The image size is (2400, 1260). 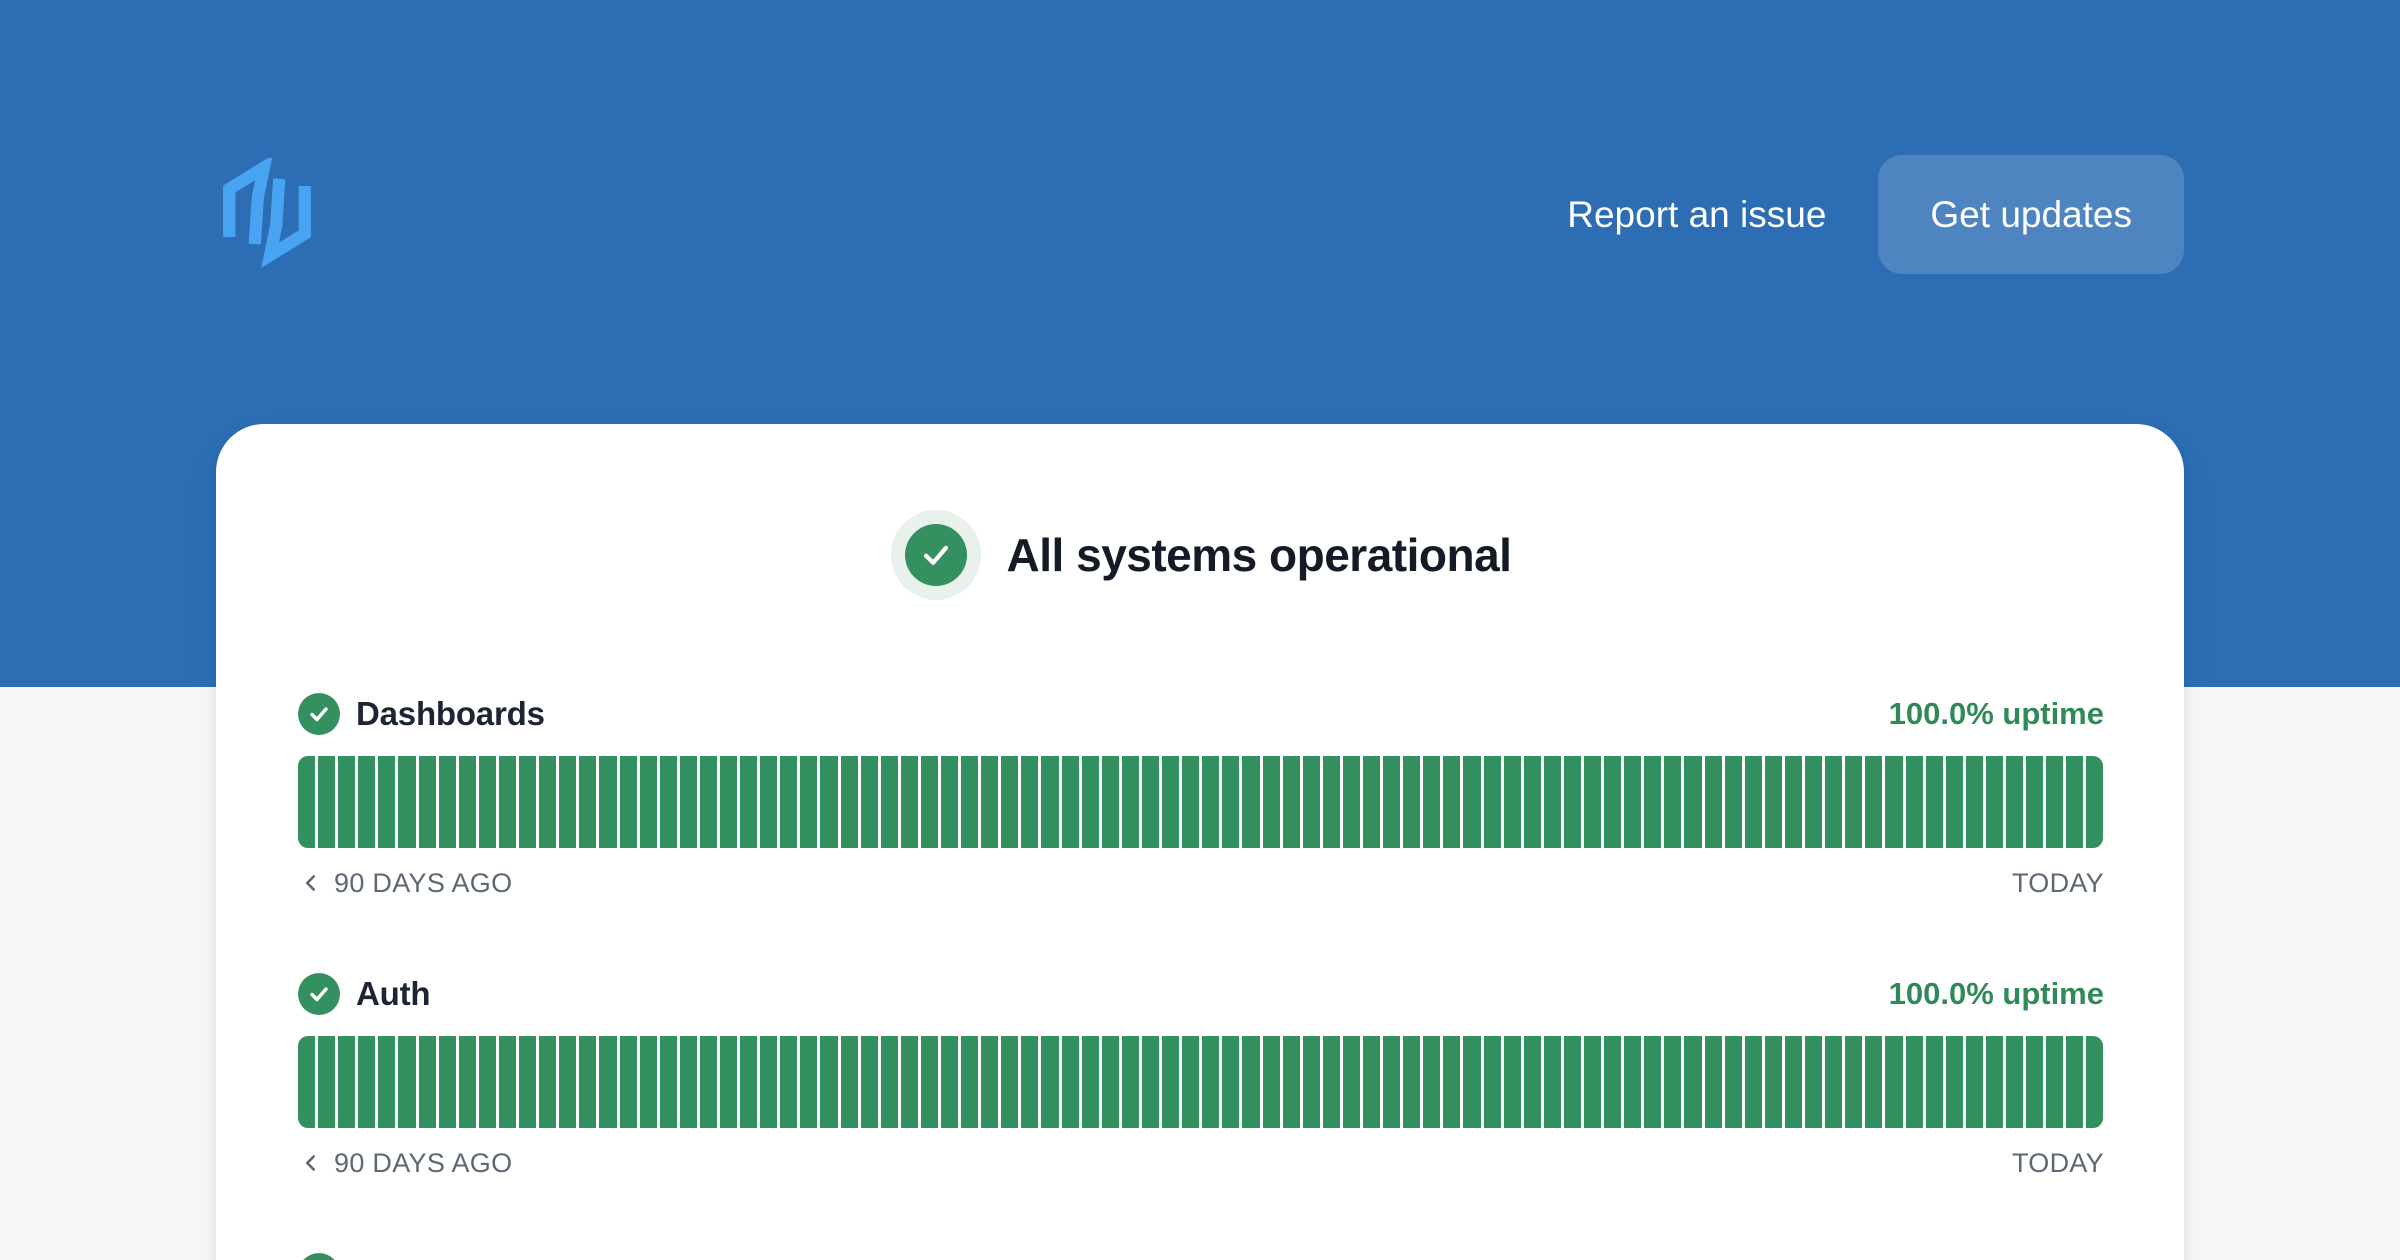 What do you see at coordinates (2031, 214) in the screenshot?
I see `get-updates-button: Get updates` at bounding box center [2031, 214].